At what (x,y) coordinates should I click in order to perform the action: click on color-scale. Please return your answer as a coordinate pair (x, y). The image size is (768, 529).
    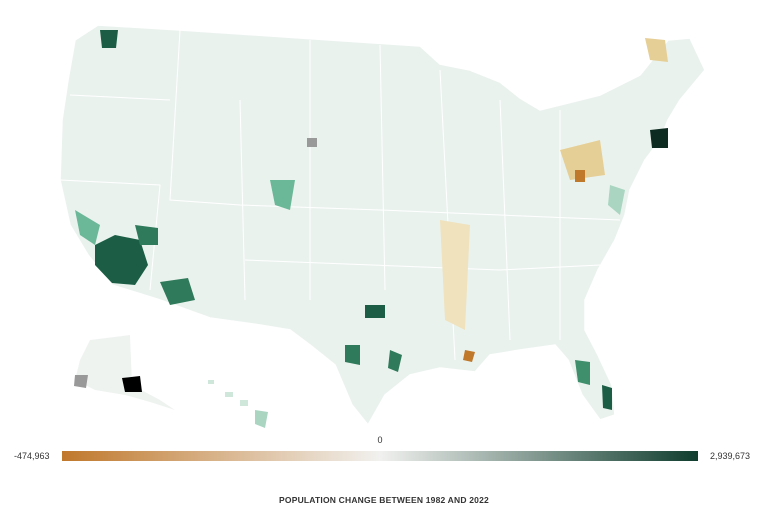
    Looking at the image, I should click on (380, 456).